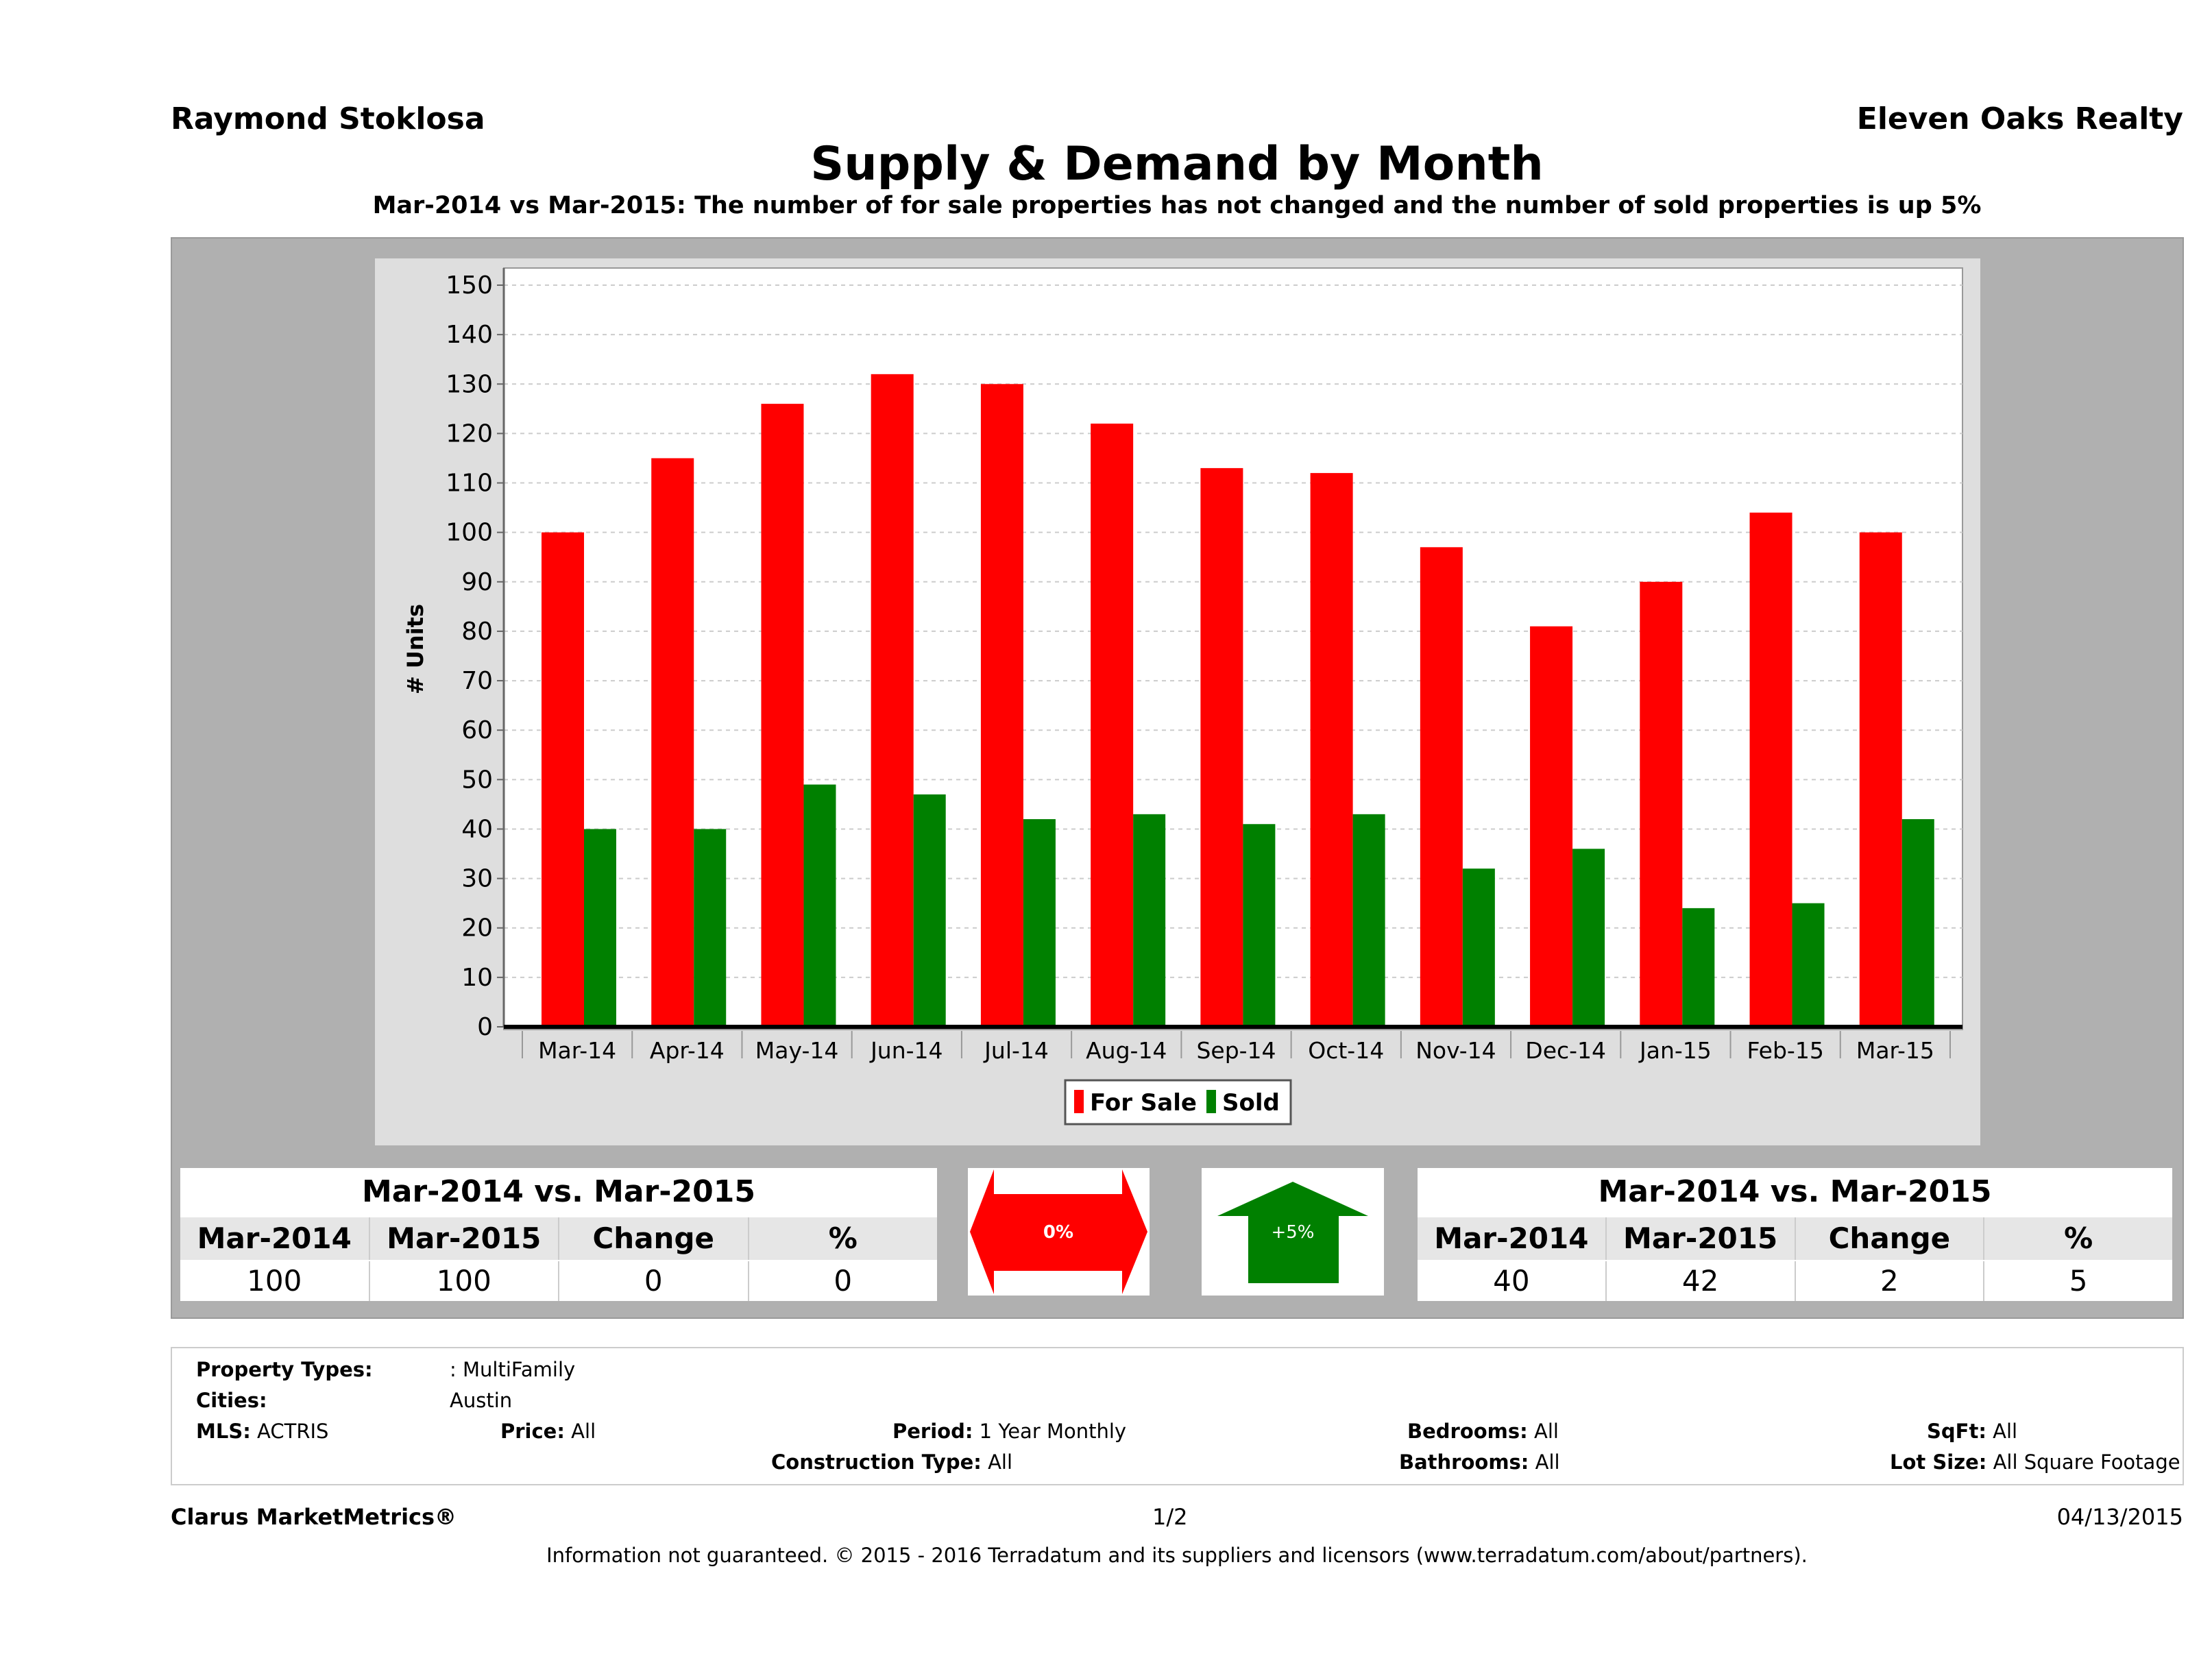  I want to click on property-types-value: : MultiFamily, so click(513, 1369).